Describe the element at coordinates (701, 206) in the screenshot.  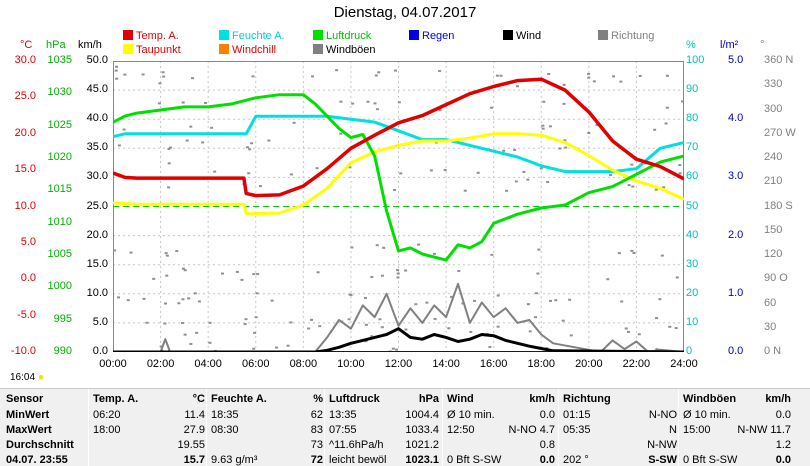
I see `tick-label-pct: 50` at that location.